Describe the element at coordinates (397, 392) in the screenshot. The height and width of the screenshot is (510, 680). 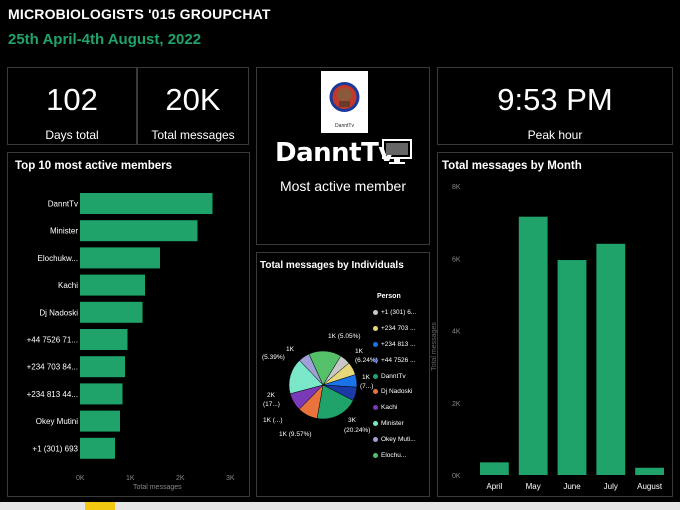
I see `pie-legend-label: Dj Nadoski` at that location.